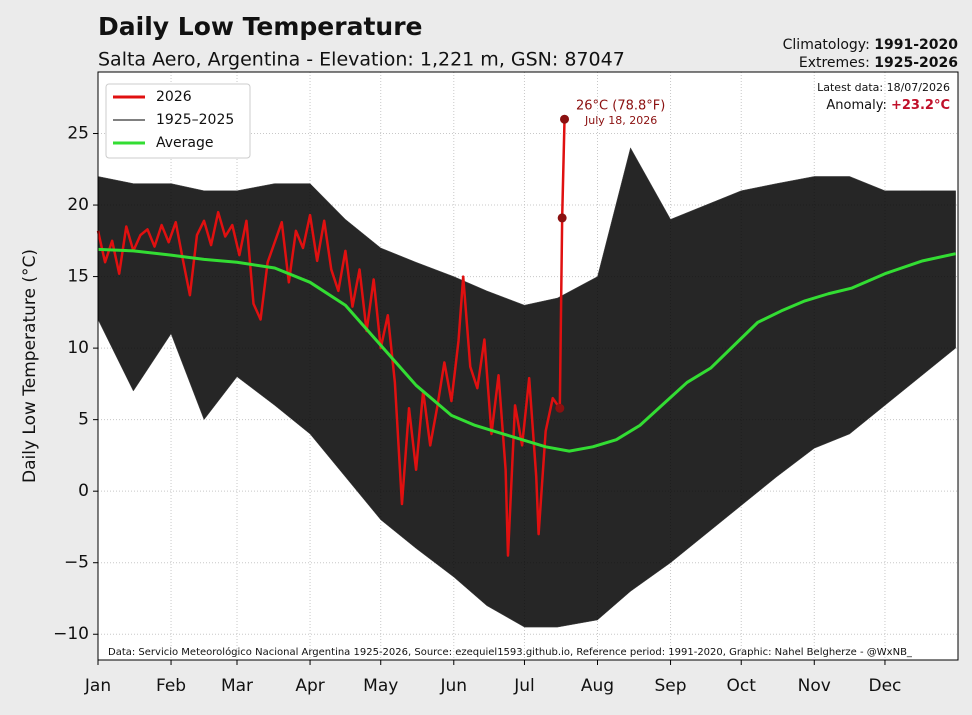  What do you see at coordinates (174, 97) in the screenshot?
I see `legend-label: 2026` at bounding box center [174, 97].